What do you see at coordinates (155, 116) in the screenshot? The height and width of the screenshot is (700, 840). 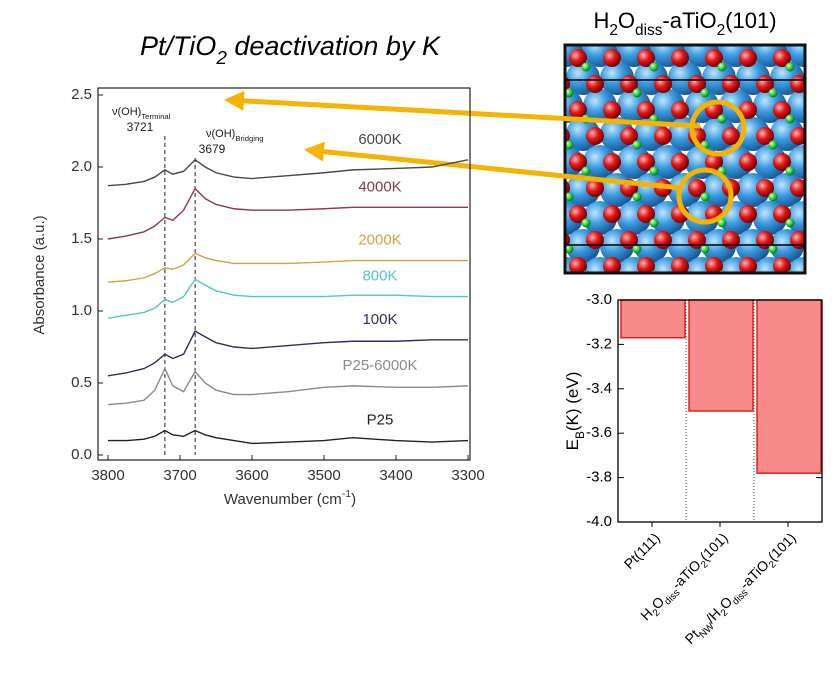 I see `text-part: Terminal` at bounding box center [155, 116].